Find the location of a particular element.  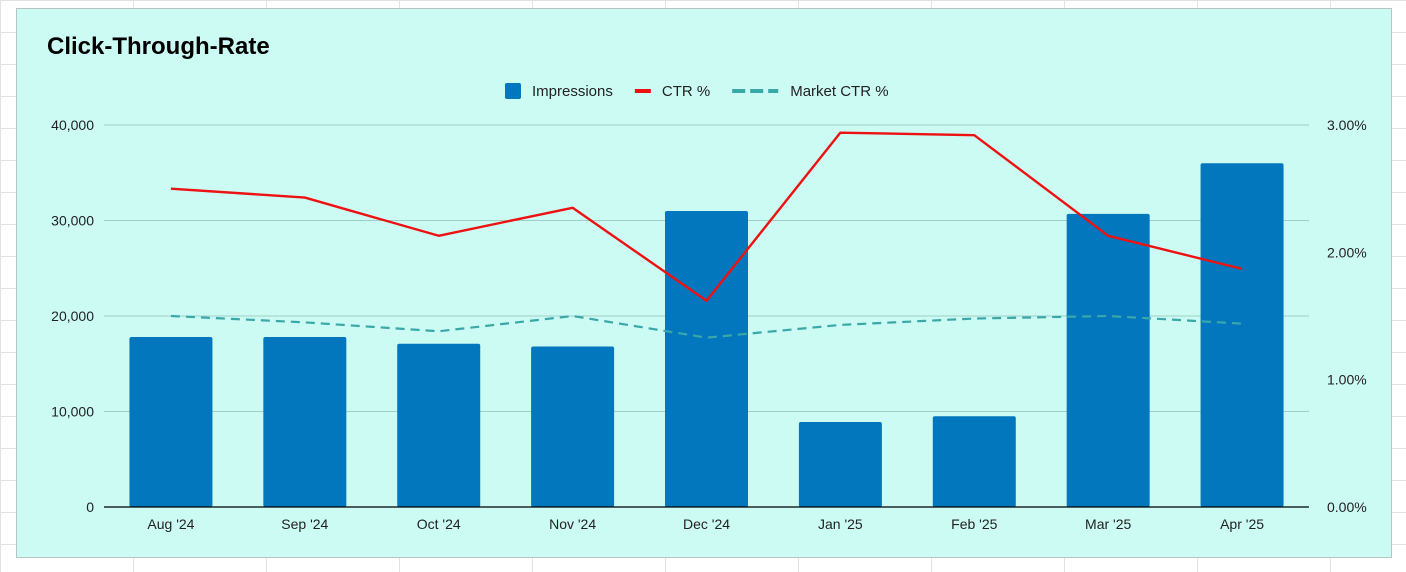

x-tick-label: Aug '24 is located at coordinates (170, 524).